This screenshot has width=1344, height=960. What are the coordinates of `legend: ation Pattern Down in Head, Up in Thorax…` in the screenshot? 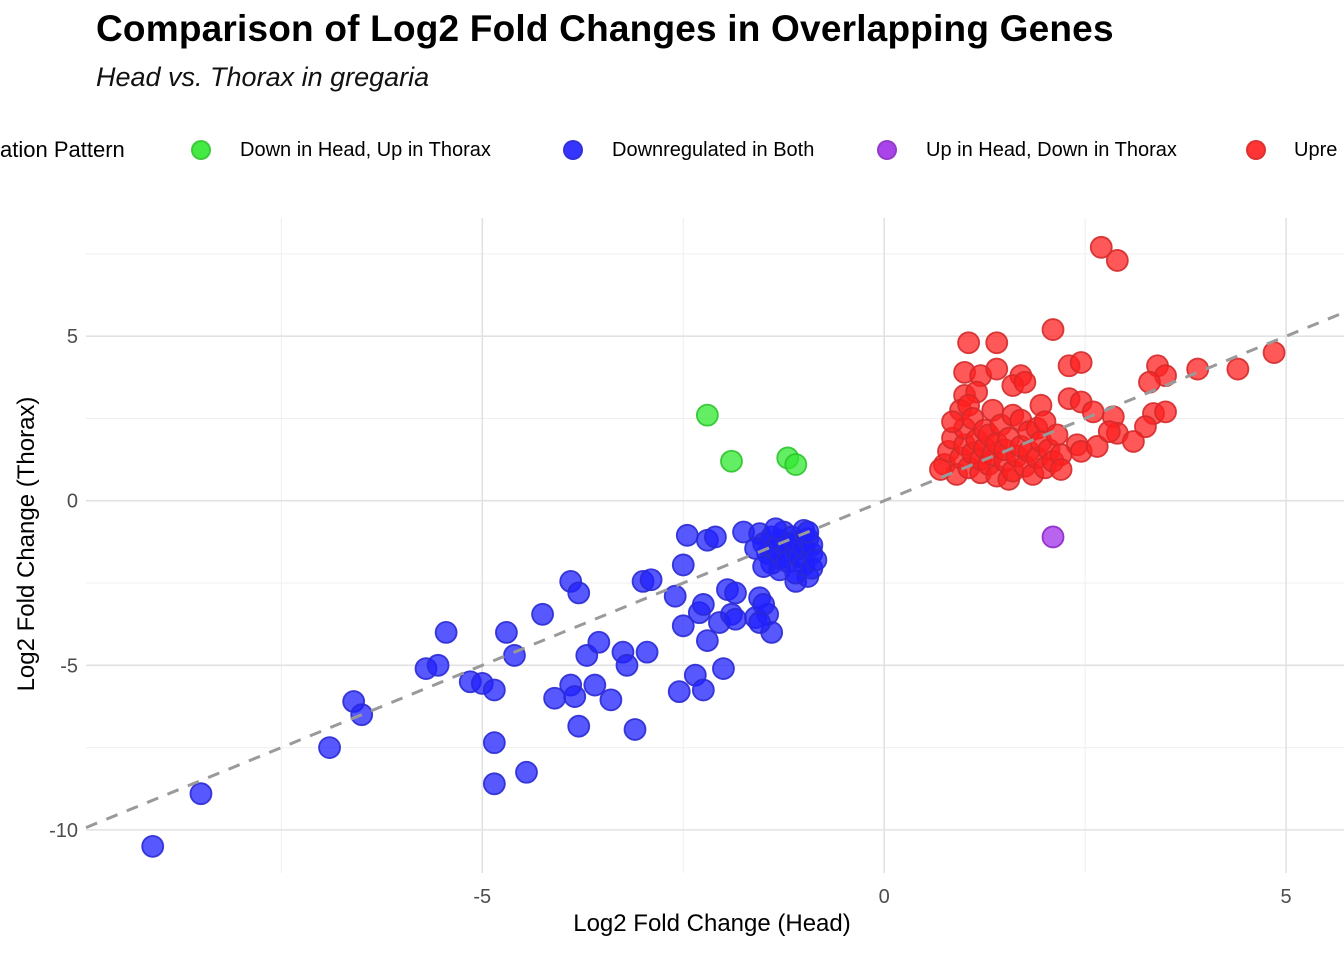 It's located at (672, 151).